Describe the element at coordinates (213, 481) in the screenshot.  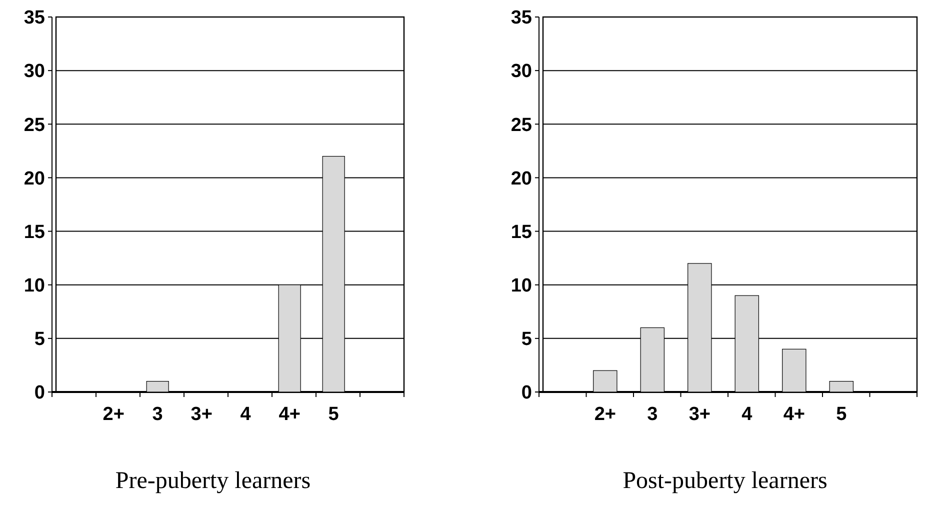
I see `x-axis-title: Pre-puberty learners` at that location.